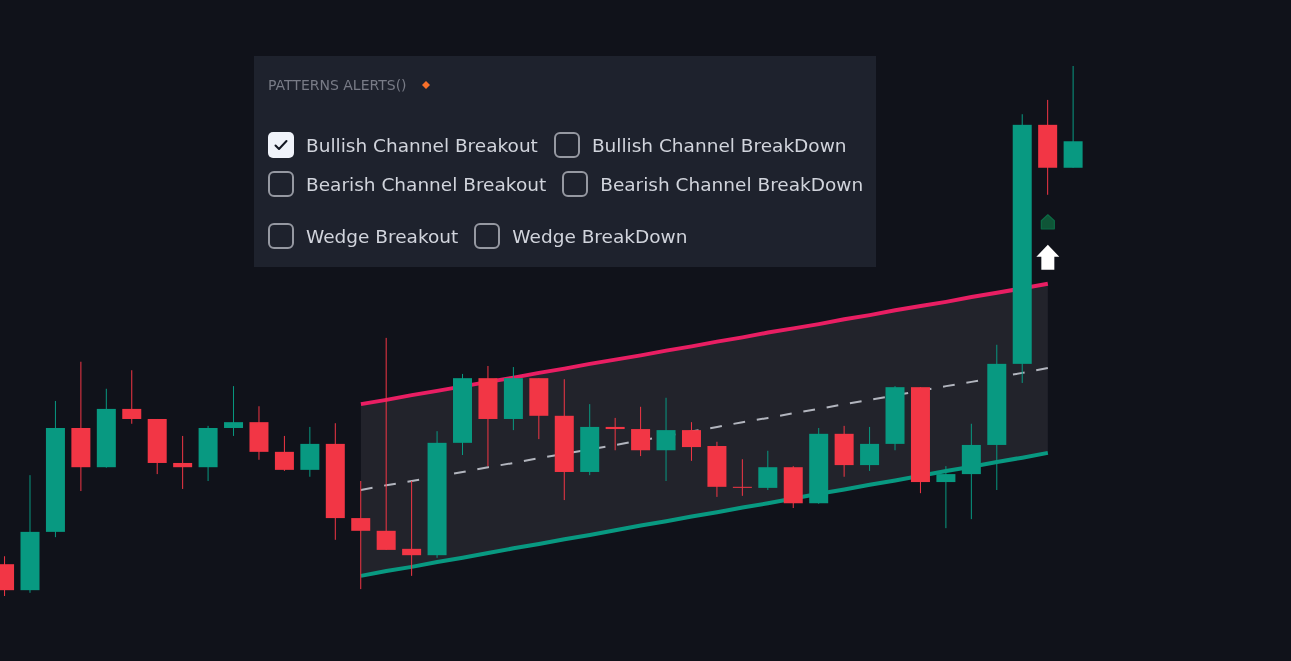 The height and width of the screenshot is (661, 1291). What do you see at coordinates (426, 184) in the screenshot?
I see `annotation: Bearish Channel Breakout` at bounding box center [426, 184].